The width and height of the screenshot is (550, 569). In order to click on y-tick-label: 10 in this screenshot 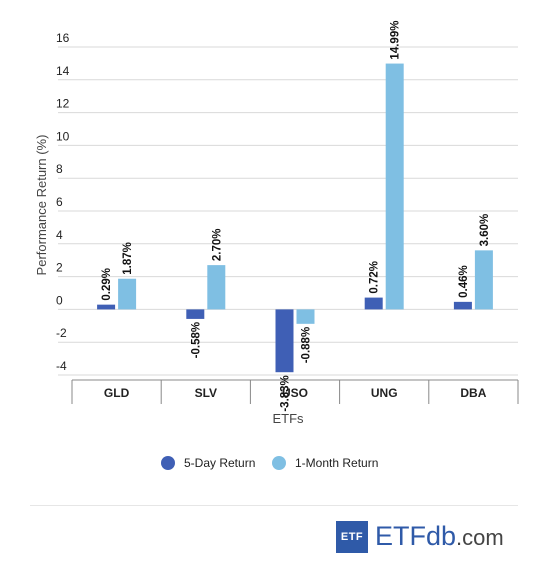, I will do `click(63, 136)`.